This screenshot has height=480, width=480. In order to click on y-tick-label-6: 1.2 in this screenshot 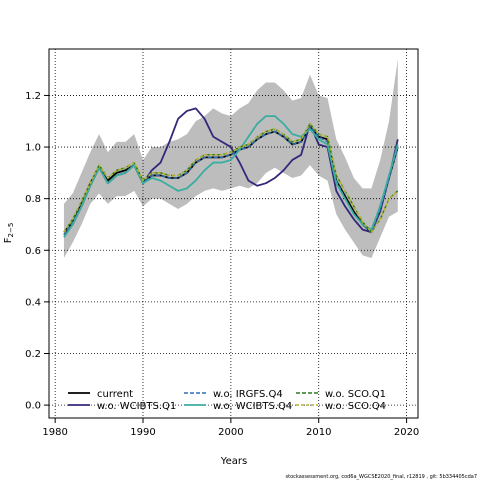, I will do `click(33, 96)`.